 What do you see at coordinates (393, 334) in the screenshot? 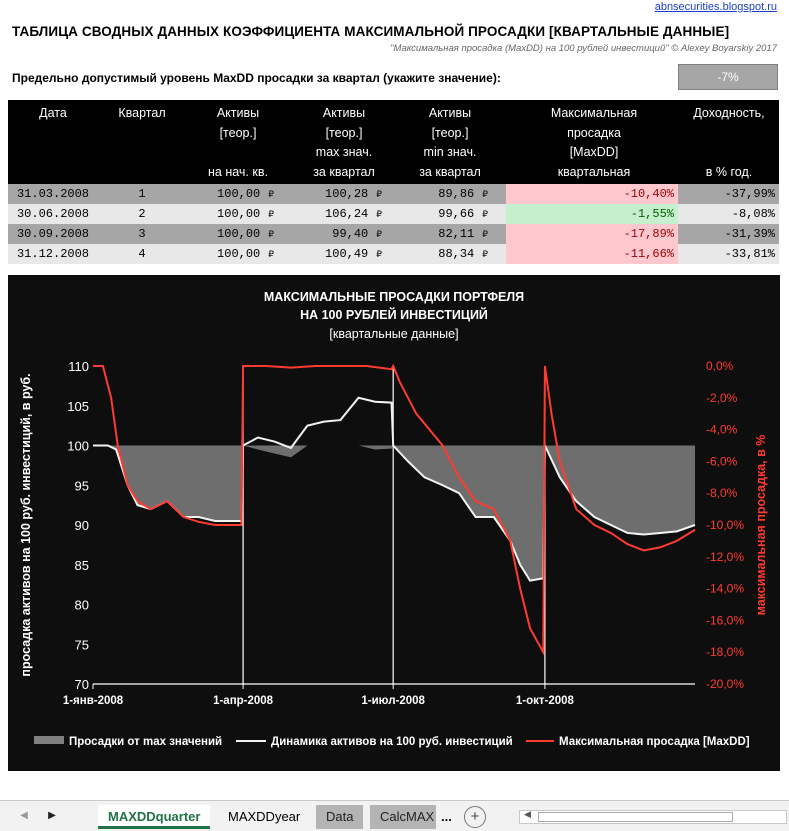
I see `chart-subtitle: [квартальные данные]` at bounding box center [393, 334].